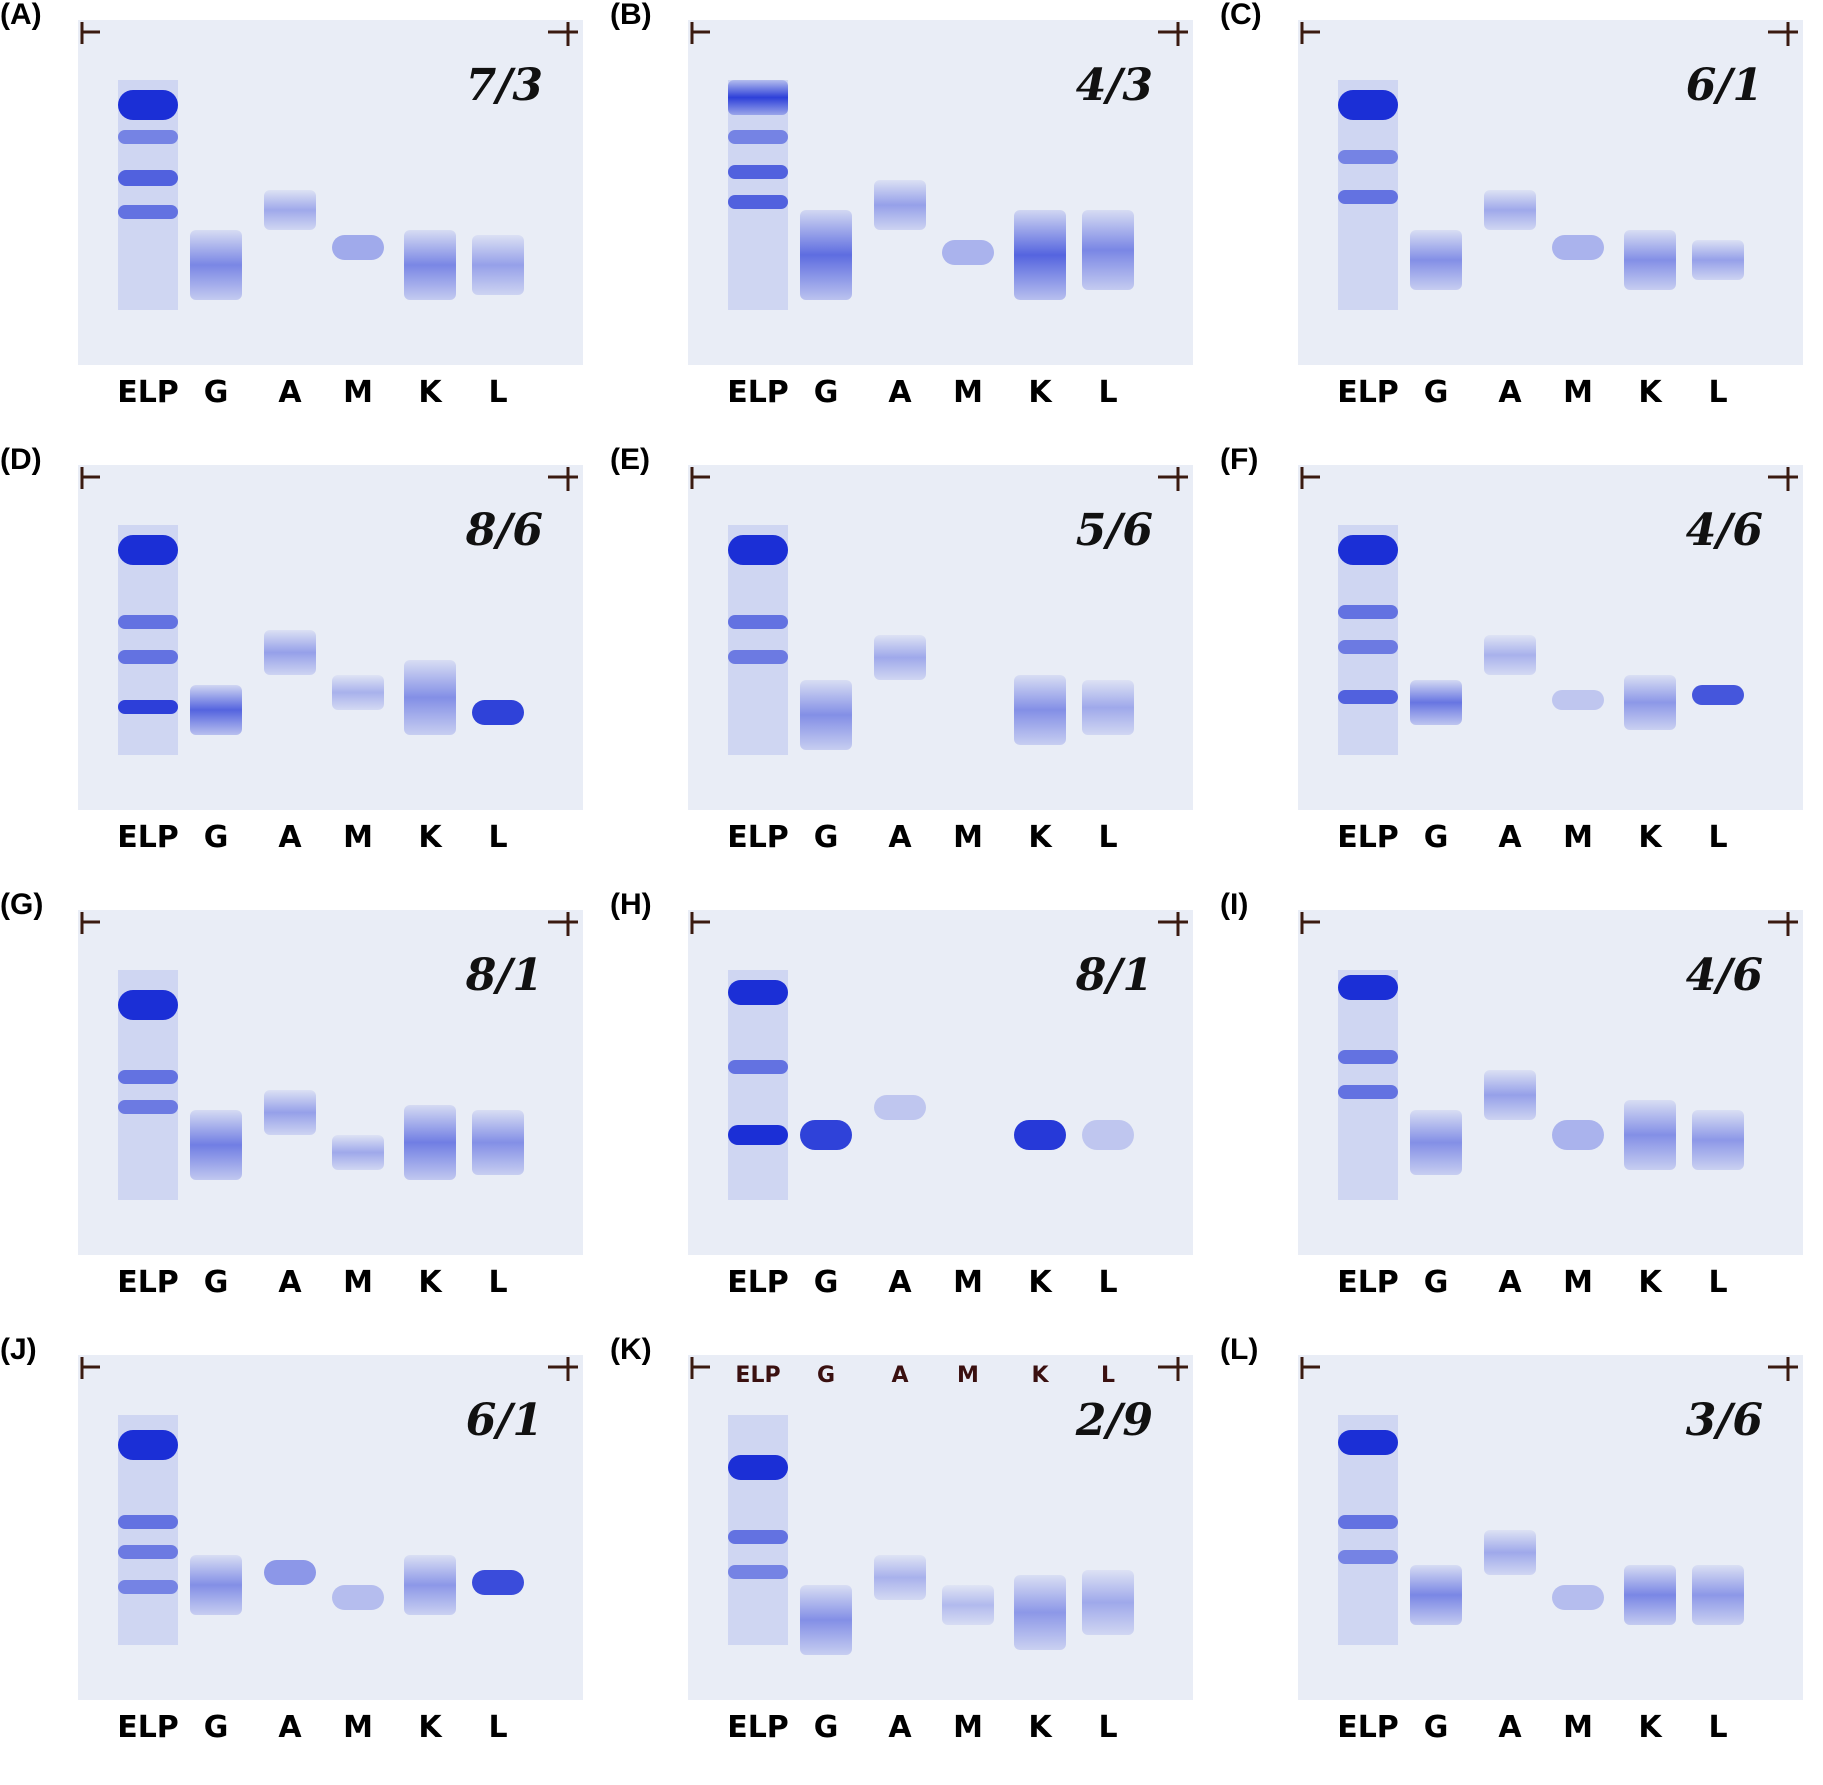 This screenshot has width=1823, height=1785. Describe the element at coordinates (910, 1560) in the screenshot. I see `gel-panel: (K) 2/9 ELP G A M K L ELP G A M K L` at that location.